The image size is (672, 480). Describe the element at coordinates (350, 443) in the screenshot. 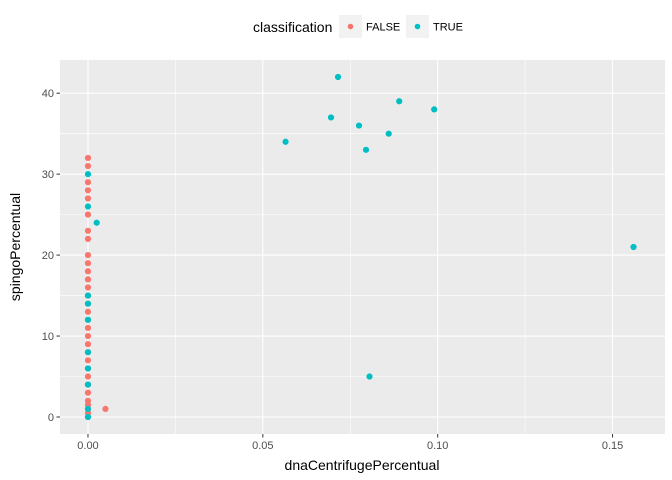

I see `x-axis-ticks: 0.00 0.05 0.10 0.15` at that location.